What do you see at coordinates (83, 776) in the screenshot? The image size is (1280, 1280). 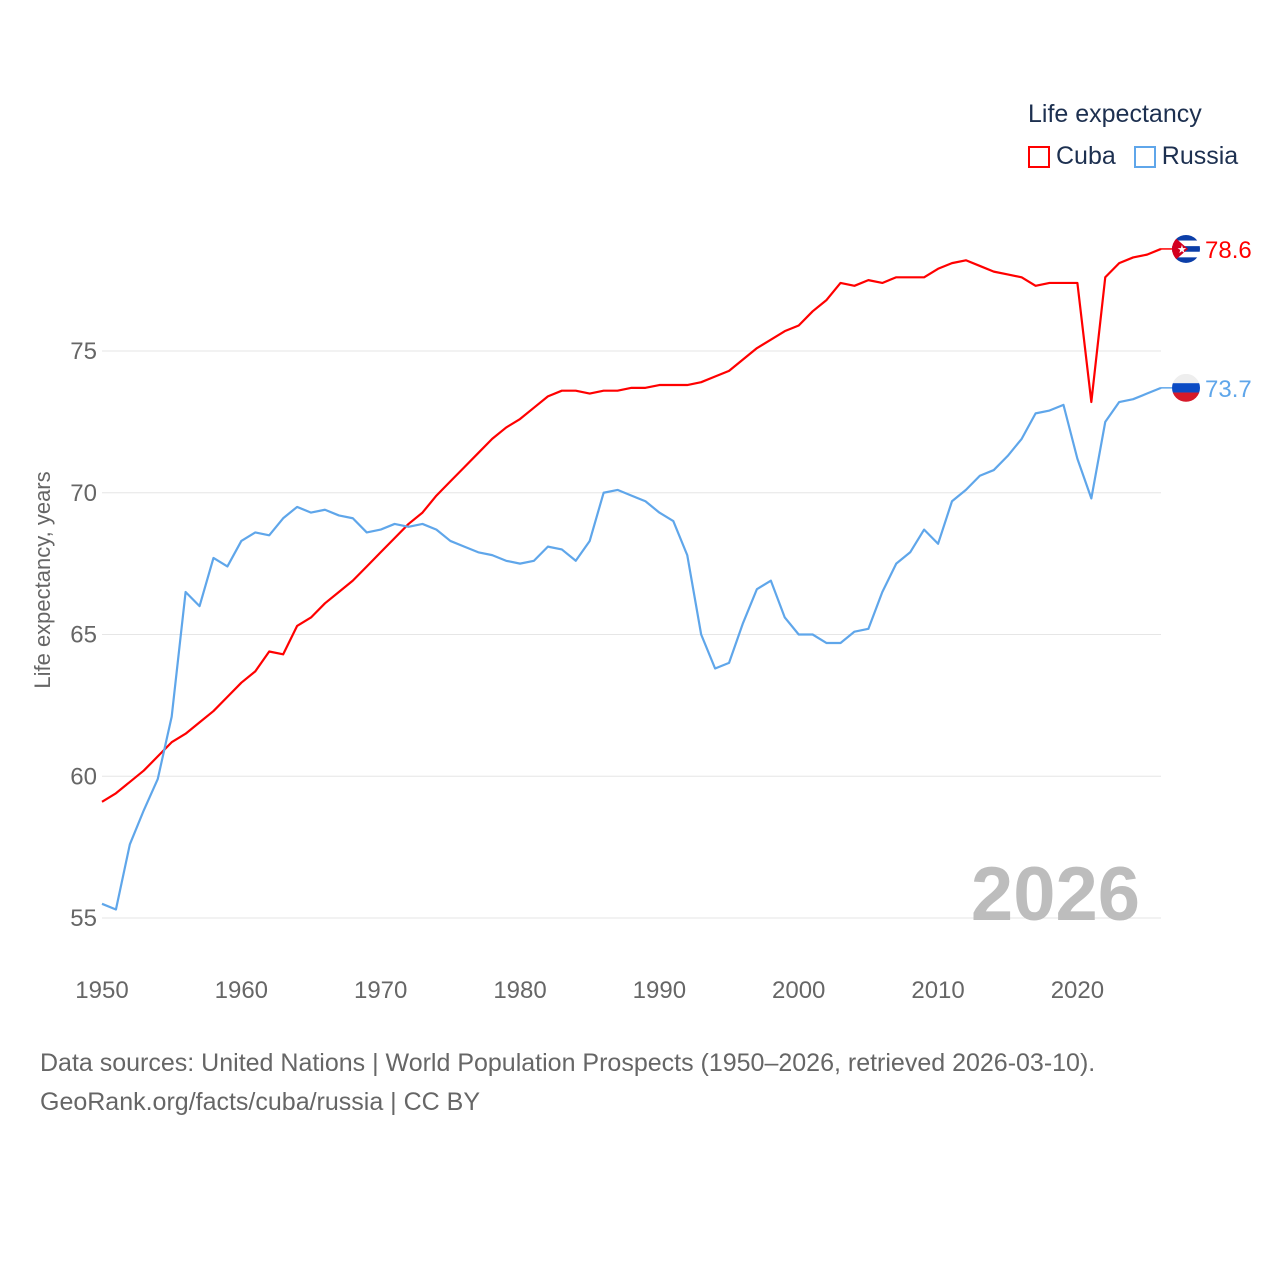 I see `y-tick-label: 60` at bounding box center [83, 776].